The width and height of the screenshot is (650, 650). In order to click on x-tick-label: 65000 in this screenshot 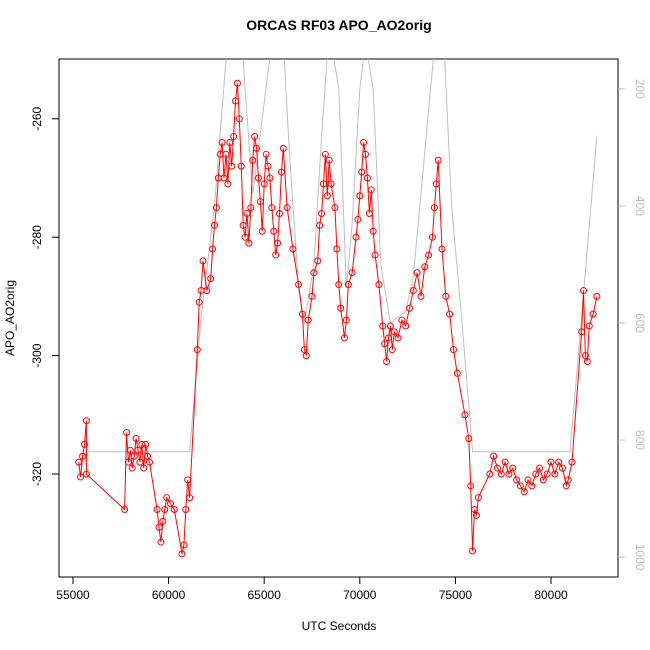, I will do `click(265, 595)`.